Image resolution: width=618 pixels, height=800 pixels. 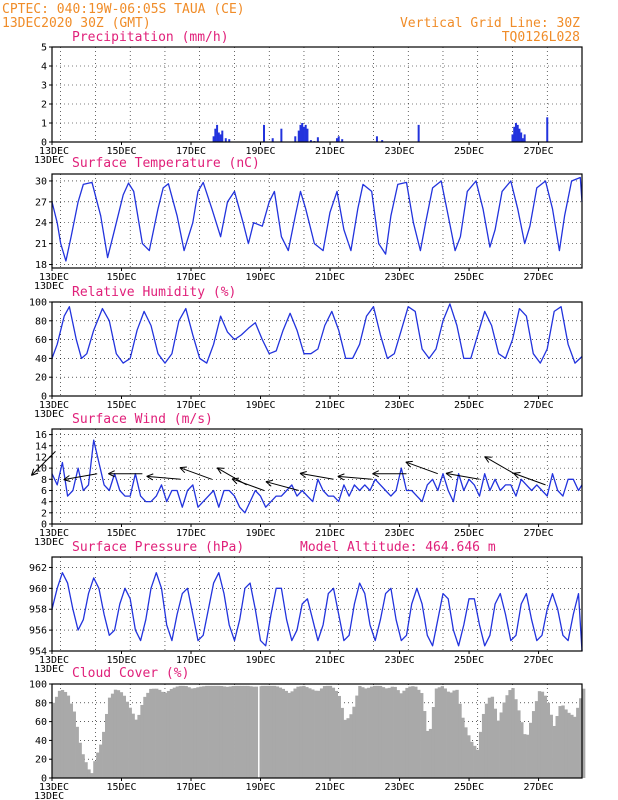 I want to click on wind-ytick-label-1: 2, so click(x=44, y=513).